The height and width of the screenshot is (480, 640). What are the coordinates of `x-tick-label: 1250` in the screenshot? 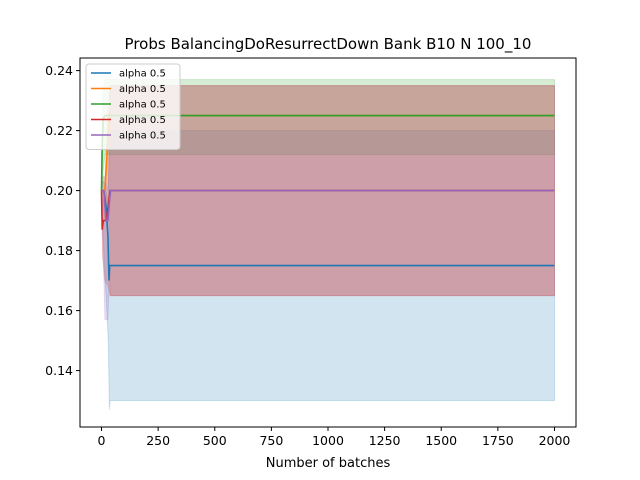 It's located at (385, 440).